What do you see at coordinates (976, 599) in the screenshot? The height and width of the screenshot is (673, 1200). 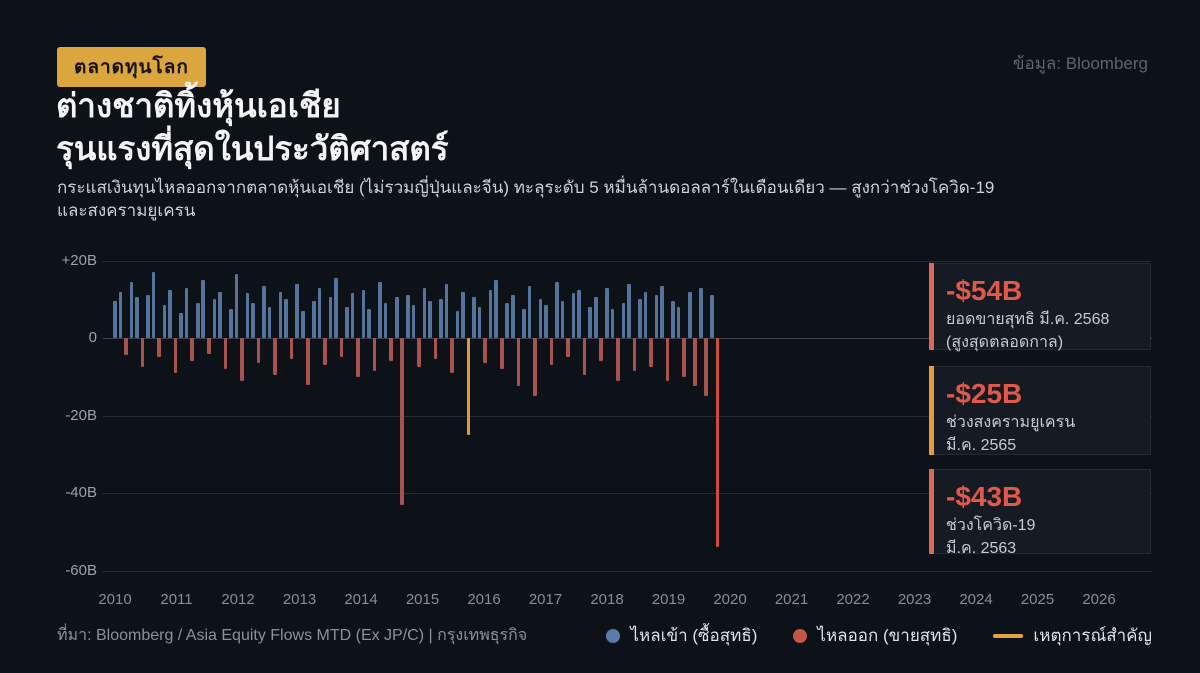 I see `x-axis-tick-label: 2024` at bounding box center [976, 599].